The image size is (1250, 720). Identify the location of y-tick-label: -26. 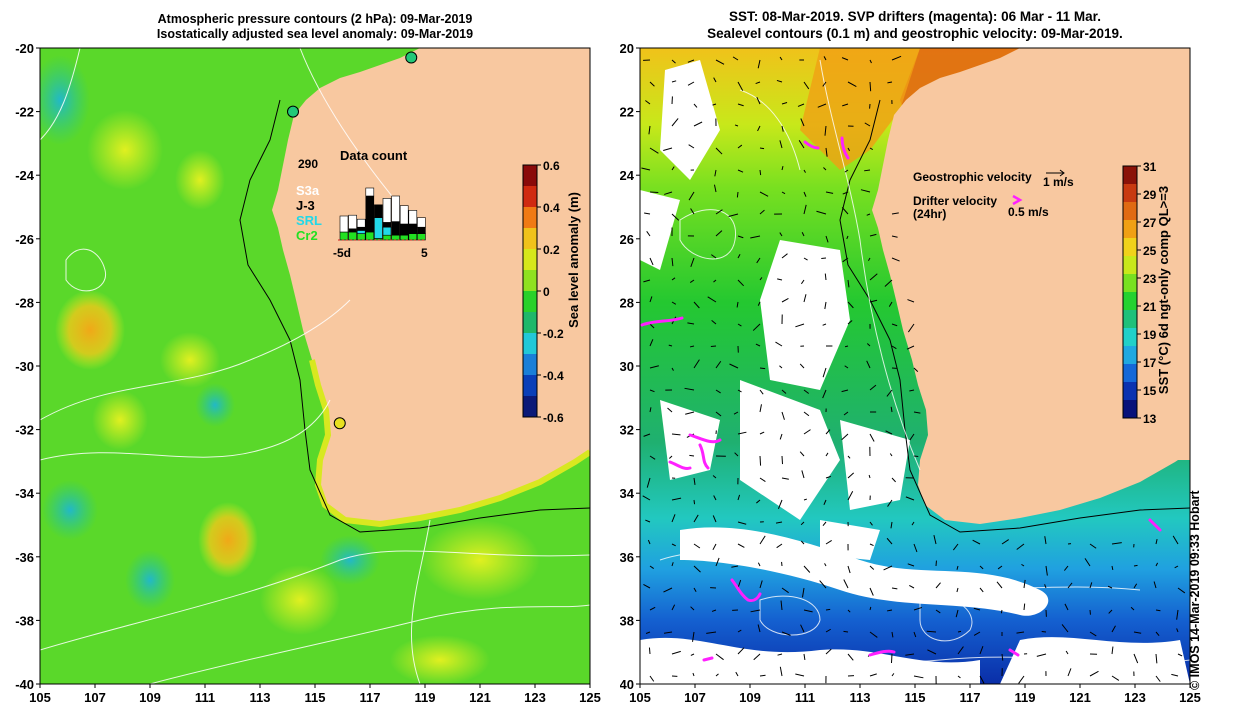
(627, 239).